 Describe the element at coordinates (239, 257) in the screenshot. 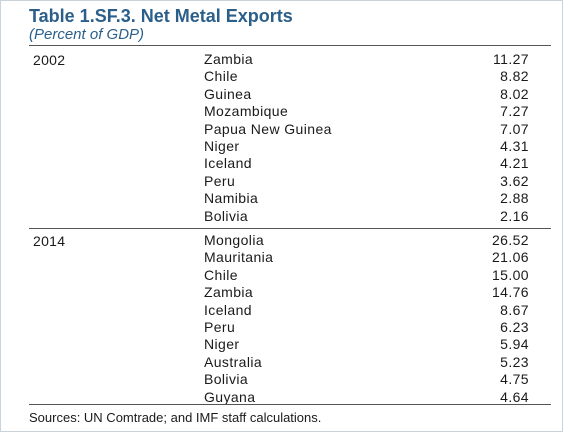

I see `country-name: Mauritania` at that location.